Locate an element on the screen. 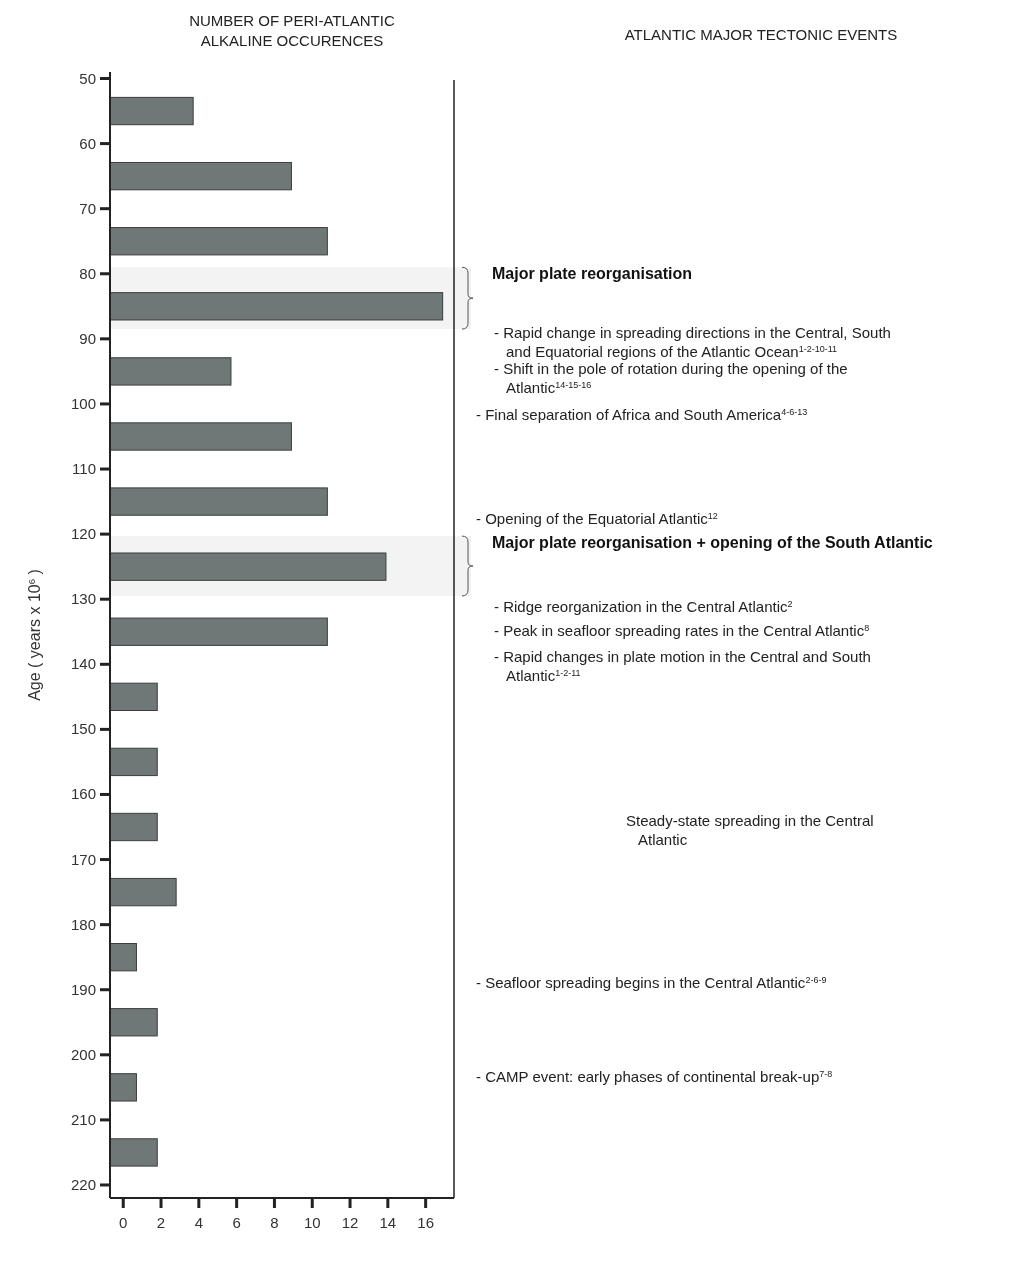  y-tick-label: 220 is located at coordinates (83, 1184).